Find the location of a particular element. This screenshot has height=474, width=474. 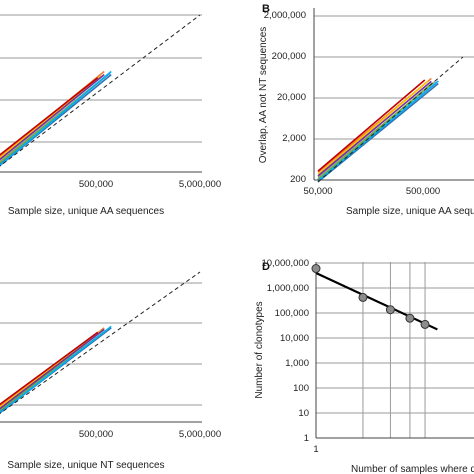

panel-d-gridlines is located at coordinates (395, 350).